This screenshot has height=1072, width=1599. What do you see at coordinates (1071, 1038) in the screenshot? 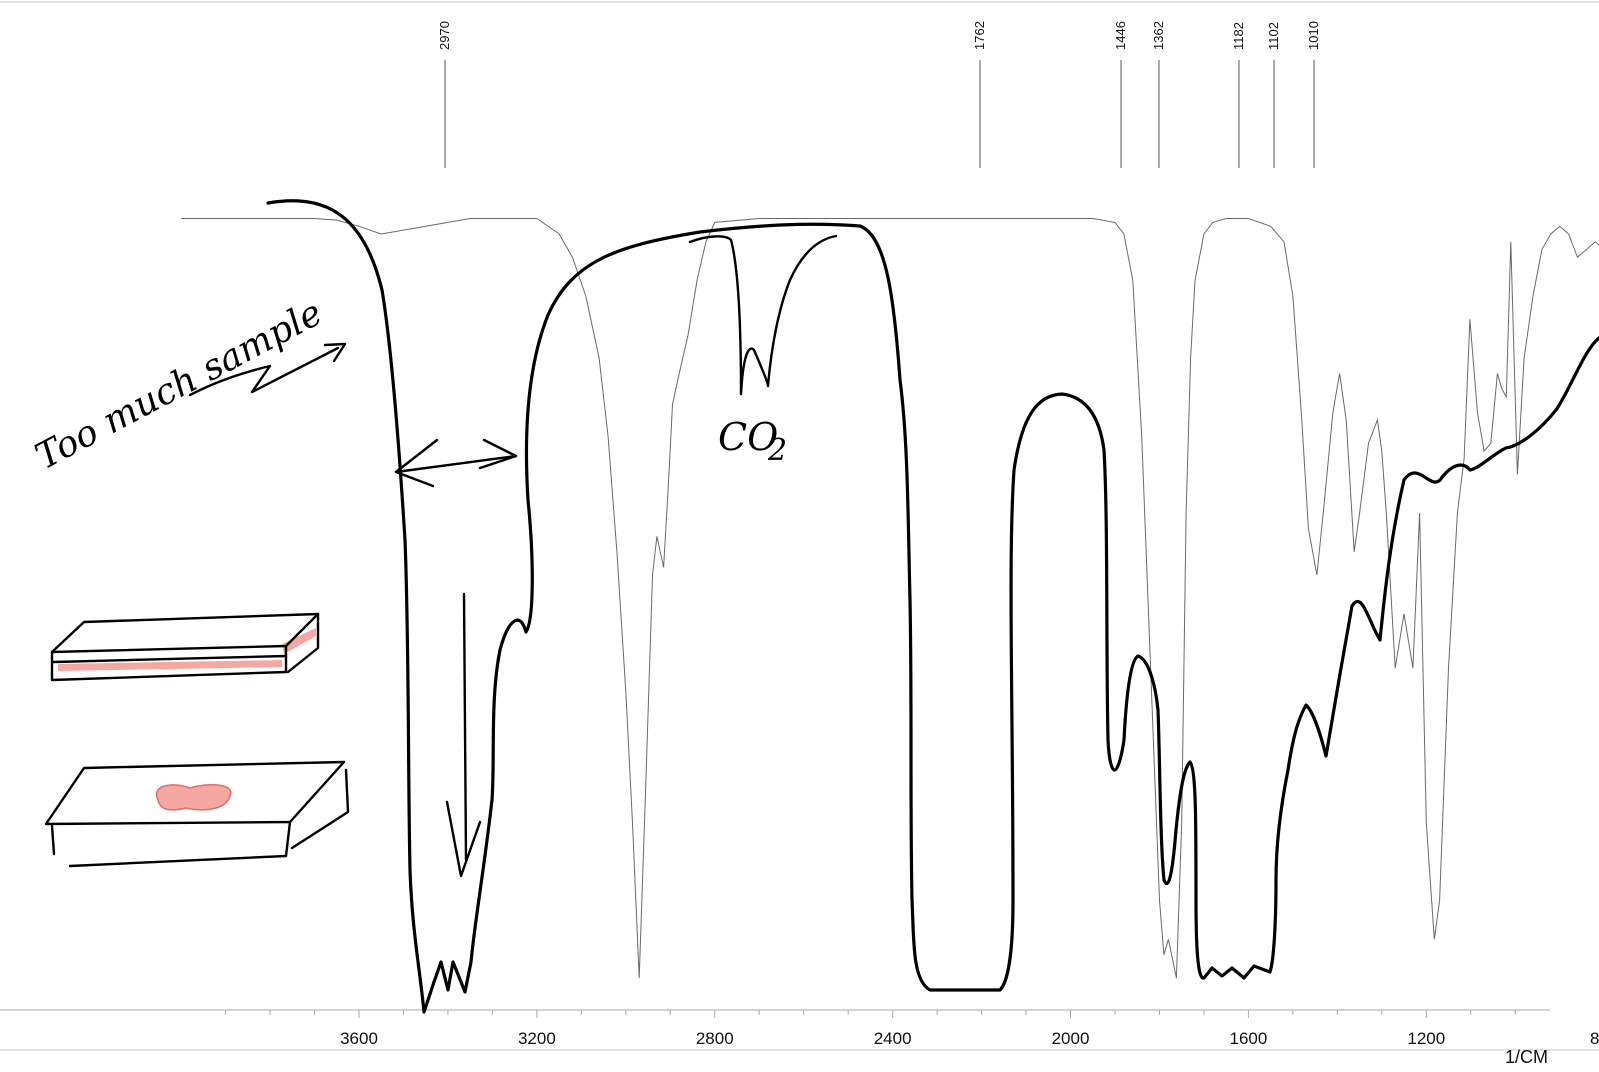
I see `x-tick-label: 2000` at bounding box center [1071, 1038].